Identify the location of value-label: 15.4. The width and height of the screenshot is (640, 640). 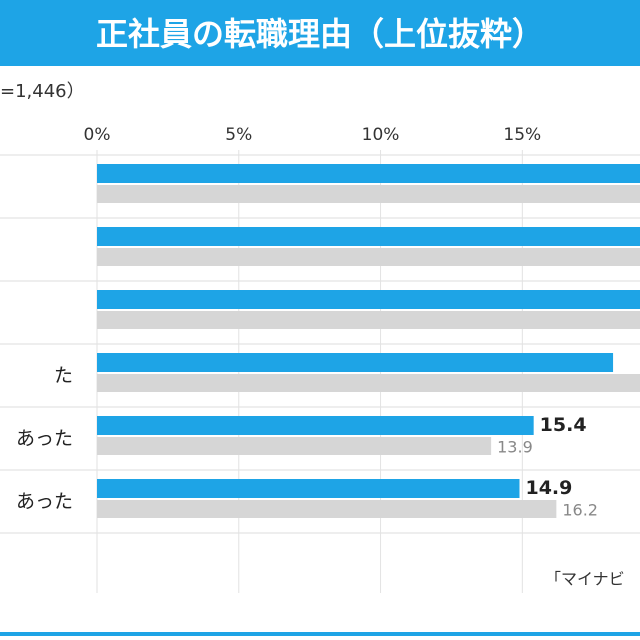
(563, 425).